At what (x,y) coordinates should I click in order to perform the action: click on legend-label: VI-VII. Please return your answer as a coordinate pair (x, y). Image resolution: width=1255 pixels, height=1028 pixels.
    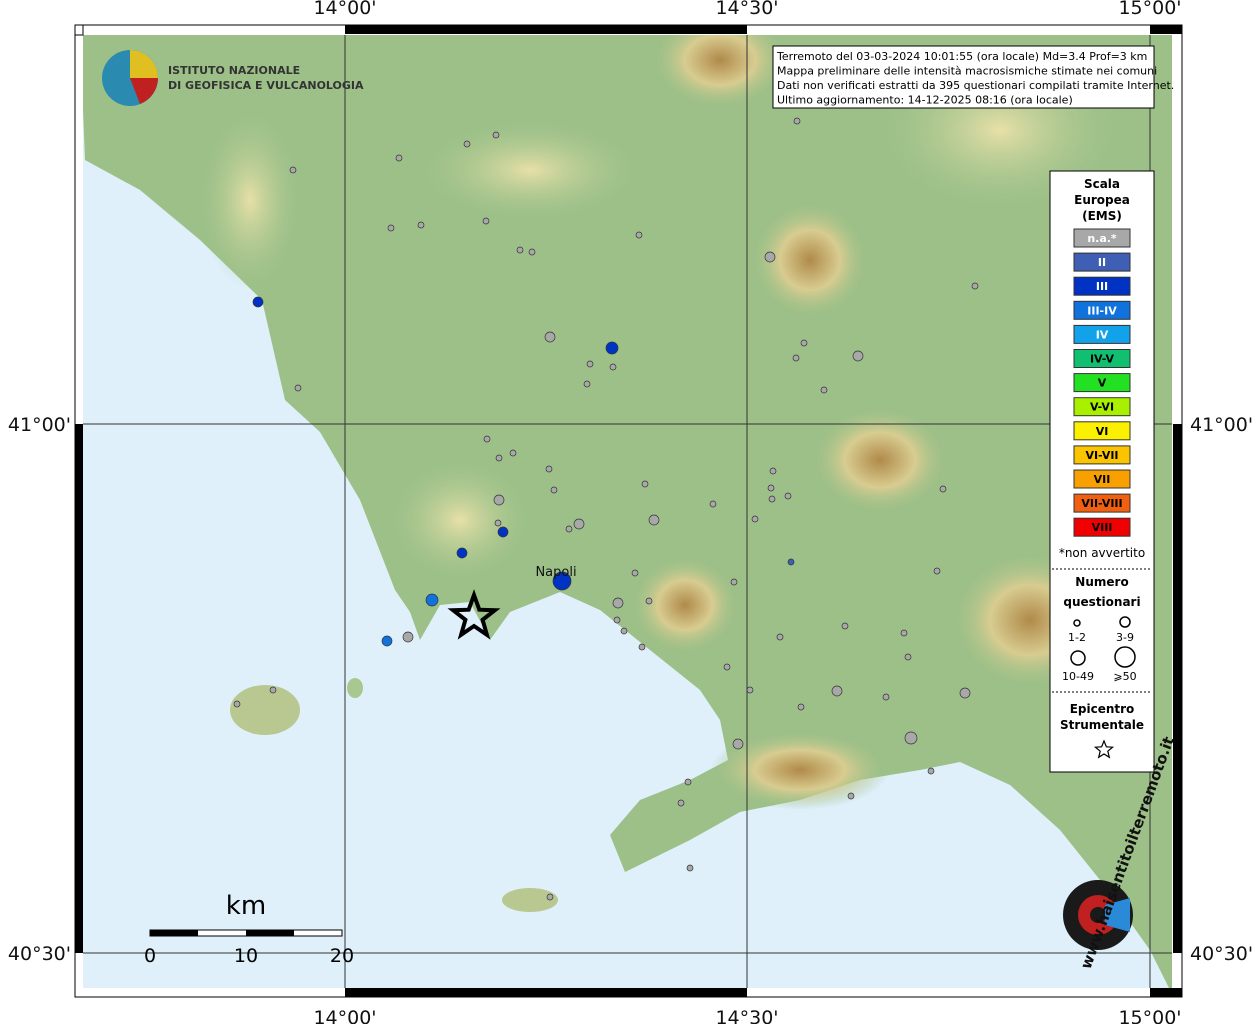
    Looking at the image, I should click on (1101, 455).